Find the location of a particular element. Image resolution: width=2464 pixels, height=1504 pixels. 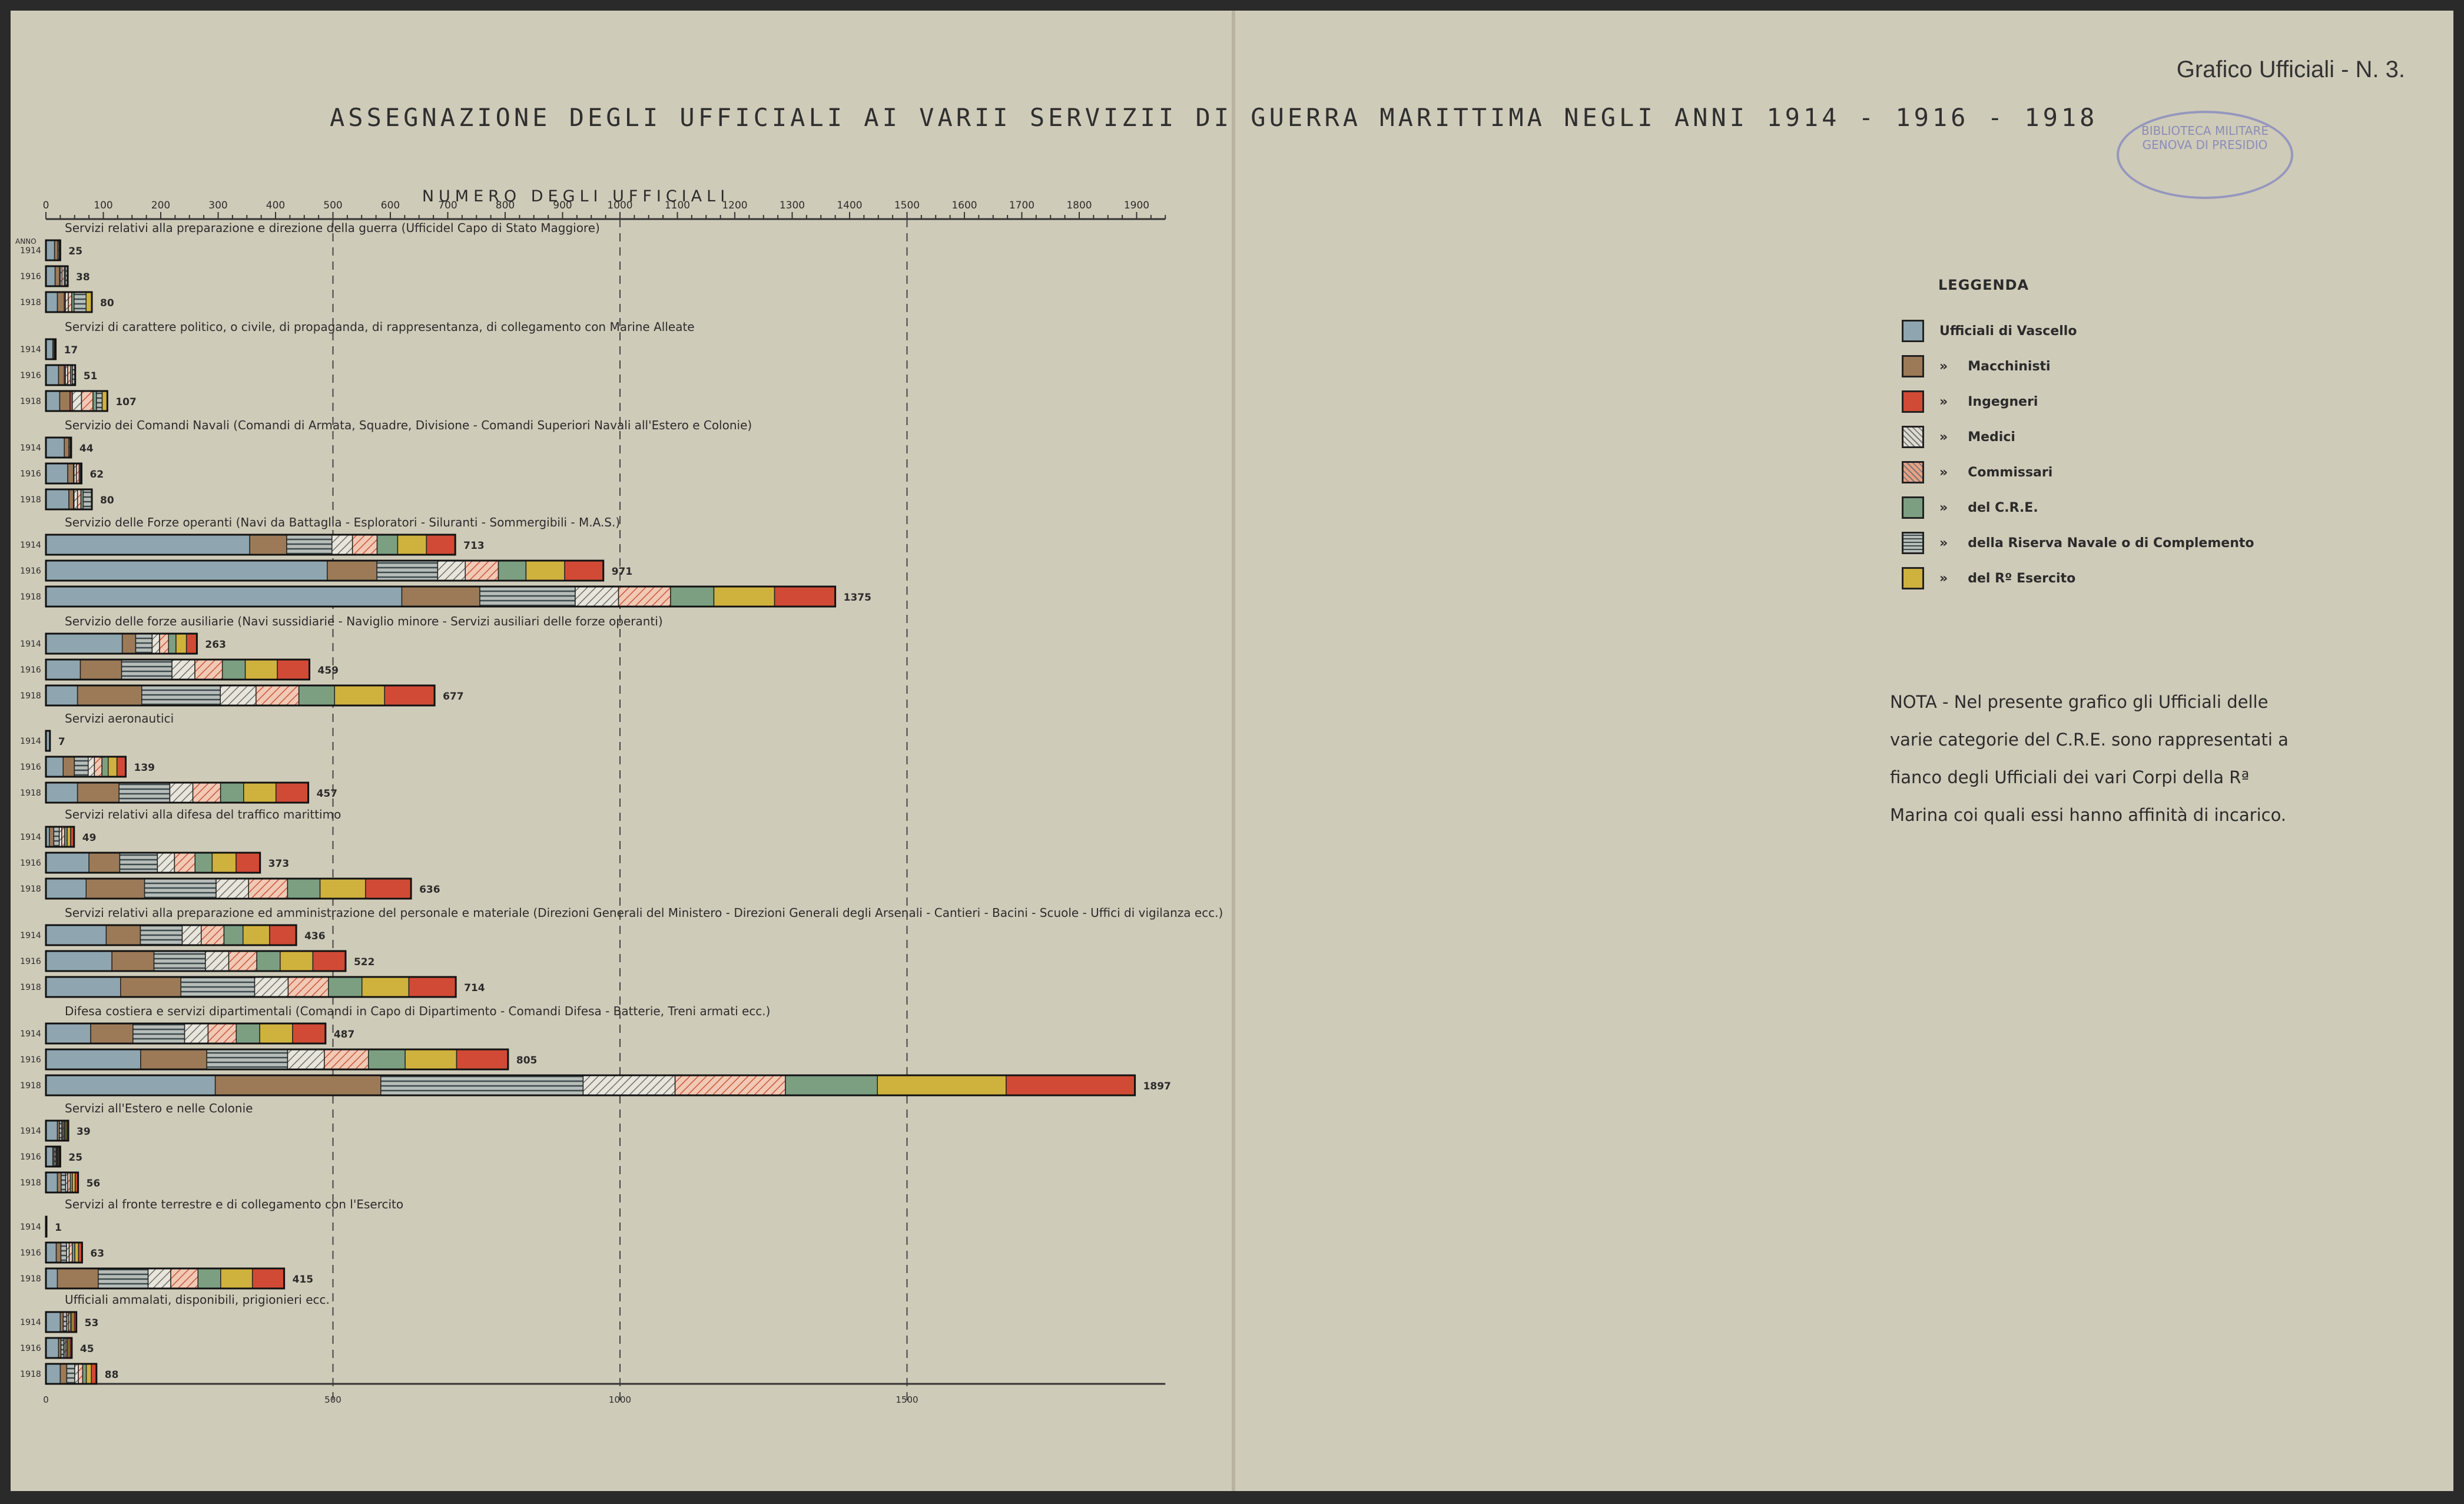

top-tick-label: 300 is located at coordinates (217, 205).